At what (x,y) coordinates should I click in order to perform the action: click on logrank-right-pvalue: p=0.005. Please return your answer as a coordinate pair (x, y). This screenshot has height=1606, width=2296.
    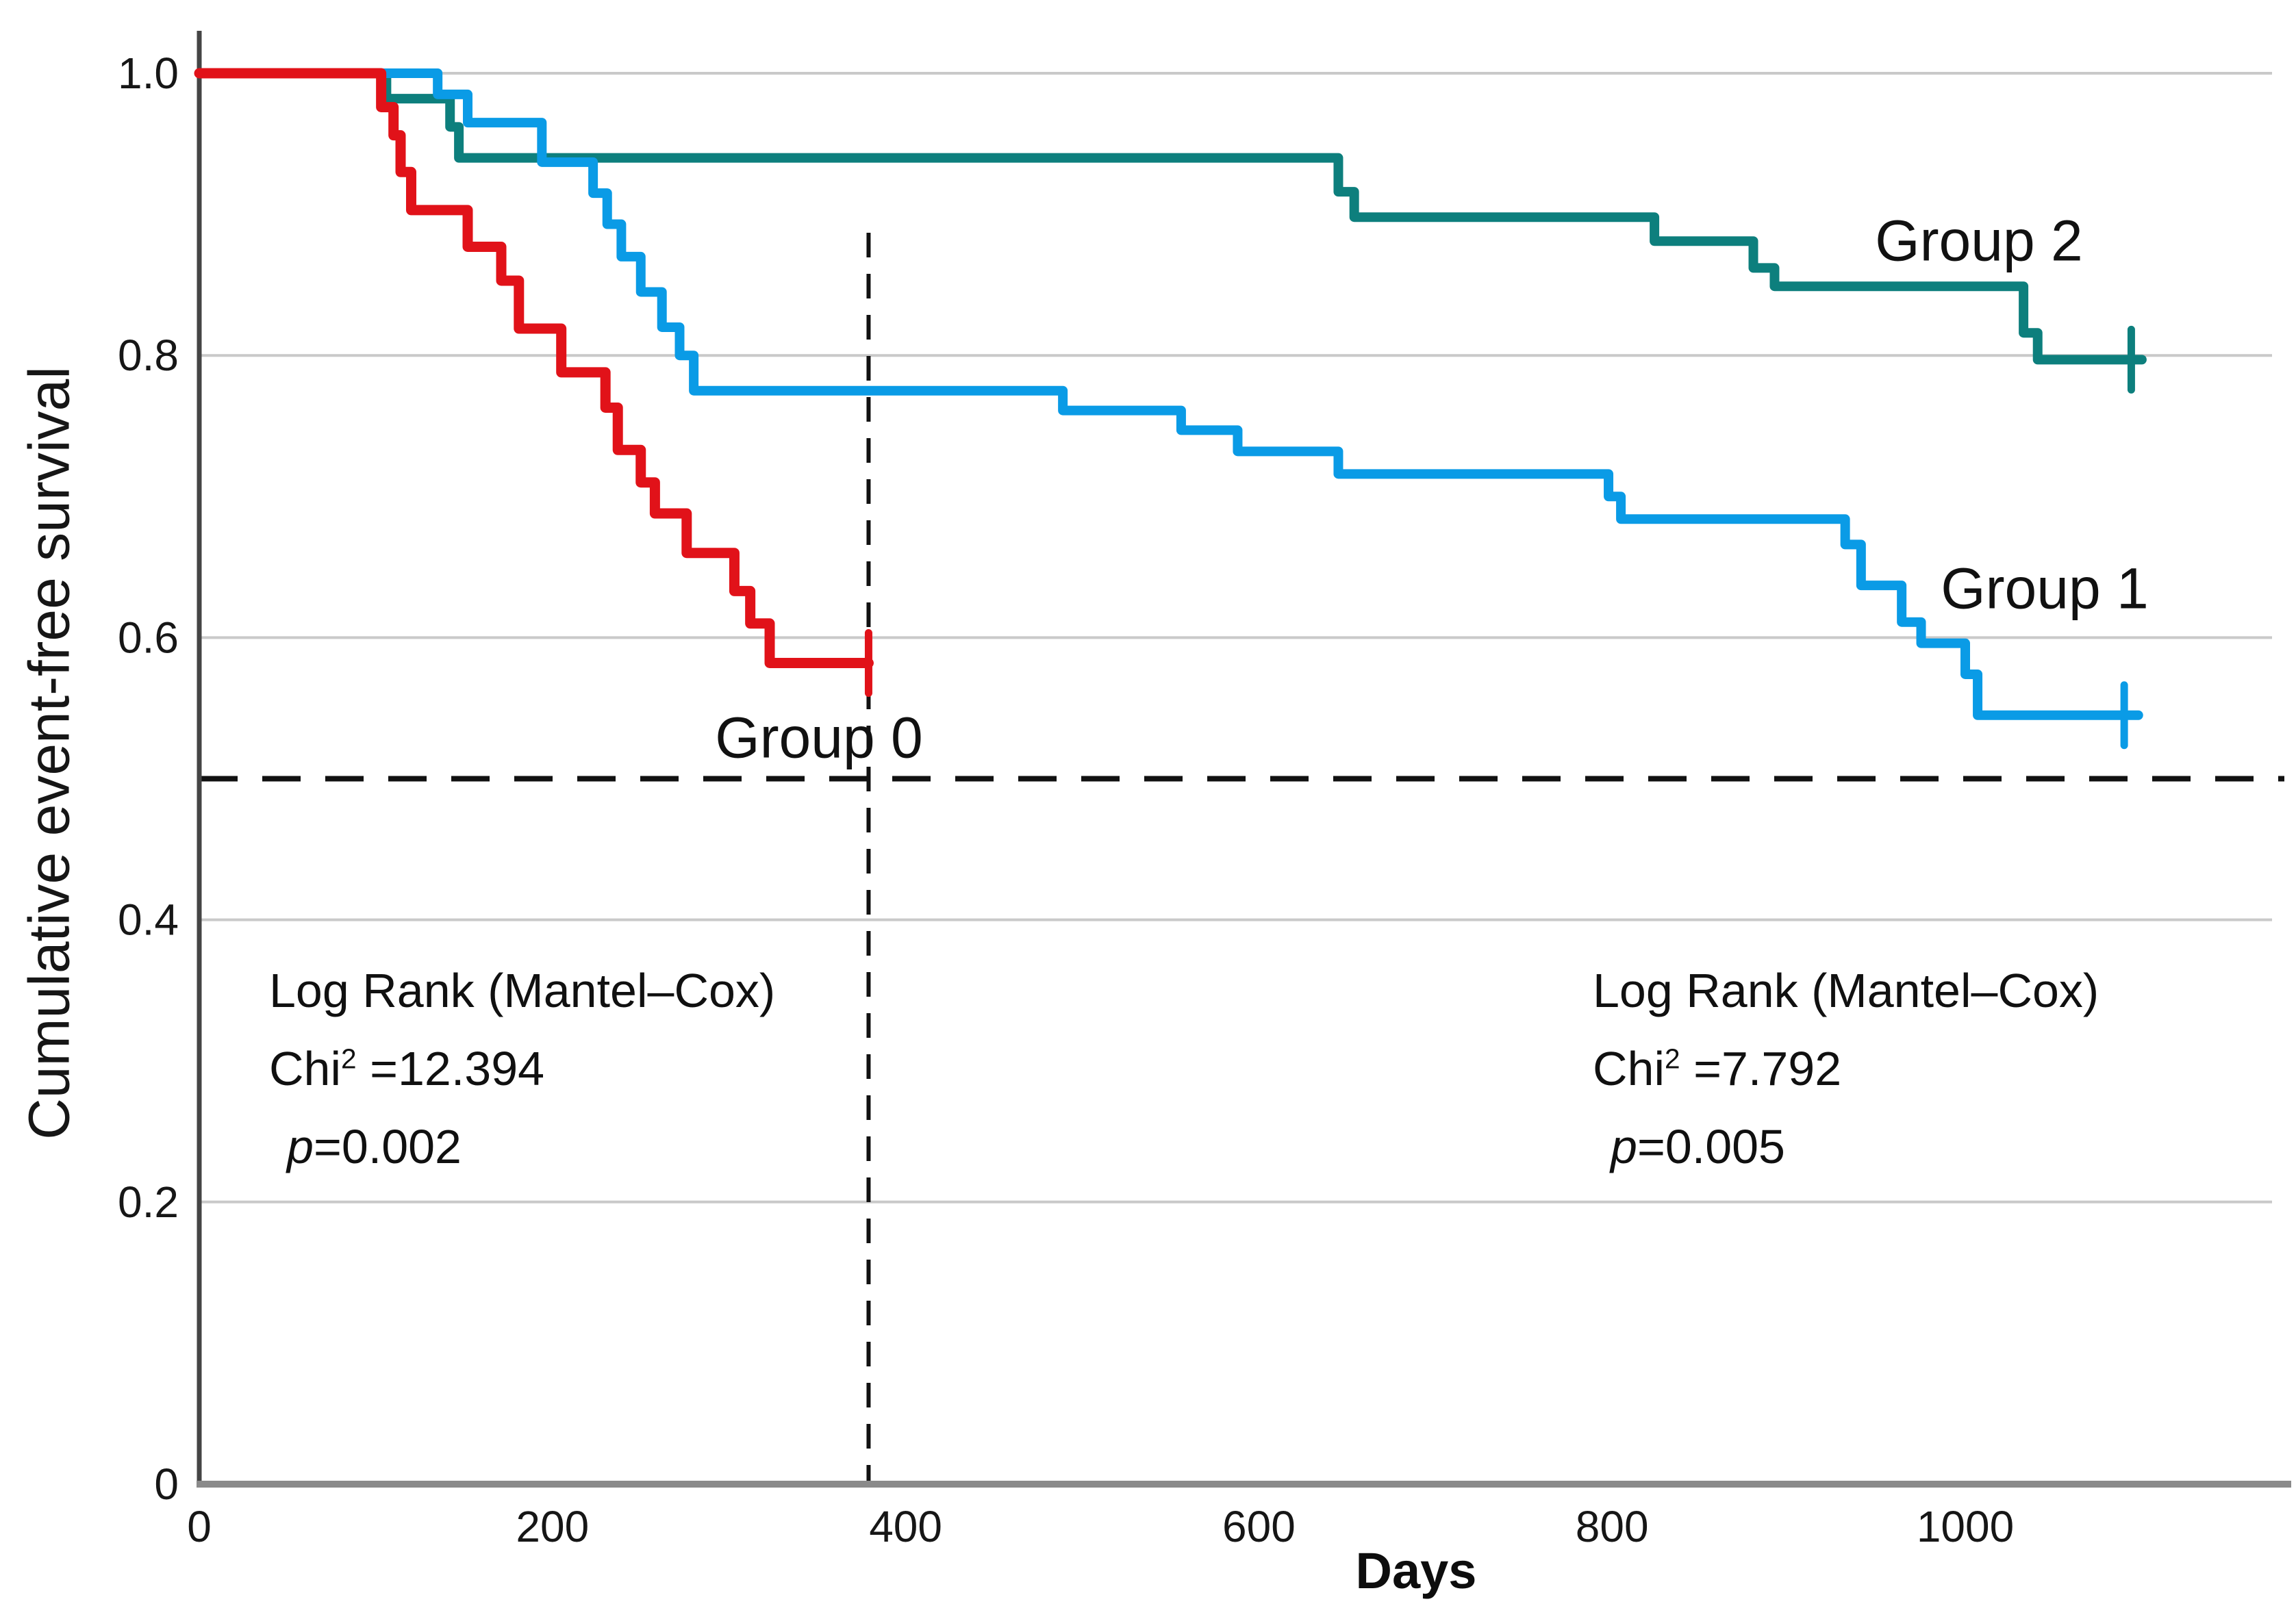
    Looking at the image, I should click on (1698, 1146).